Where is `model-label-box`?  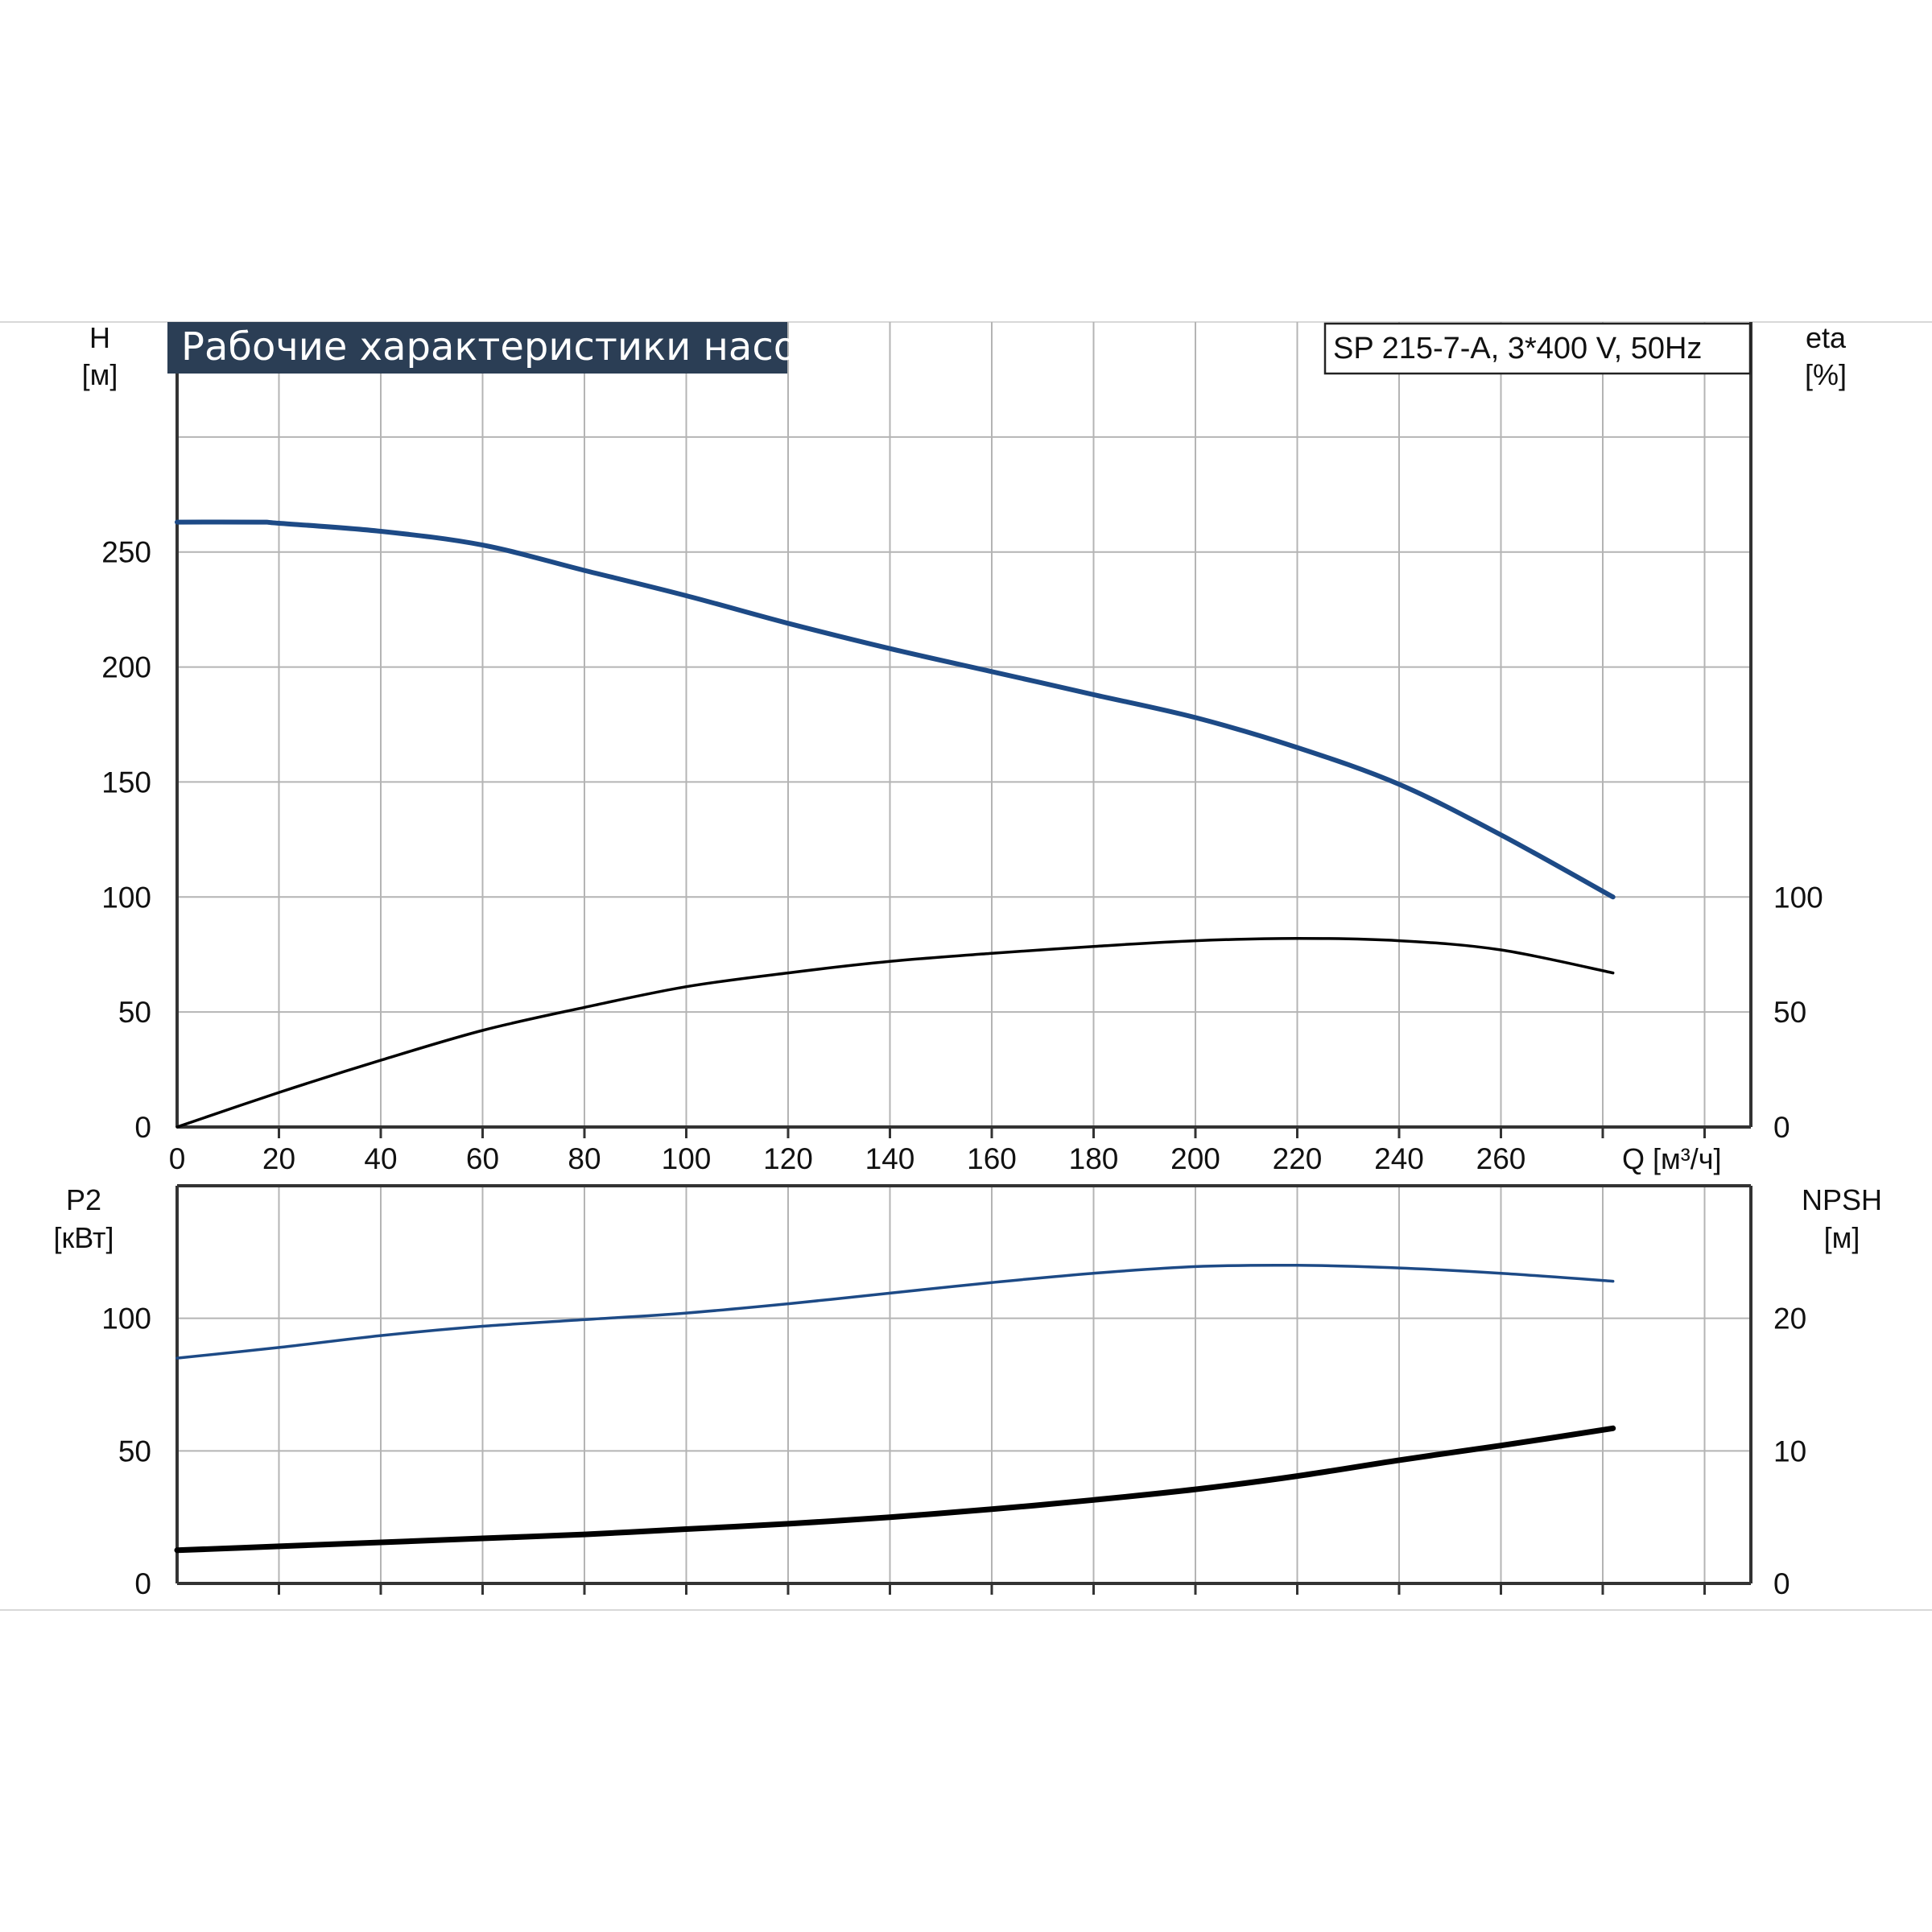 model-label-box is located at coordinates (1537, 348).